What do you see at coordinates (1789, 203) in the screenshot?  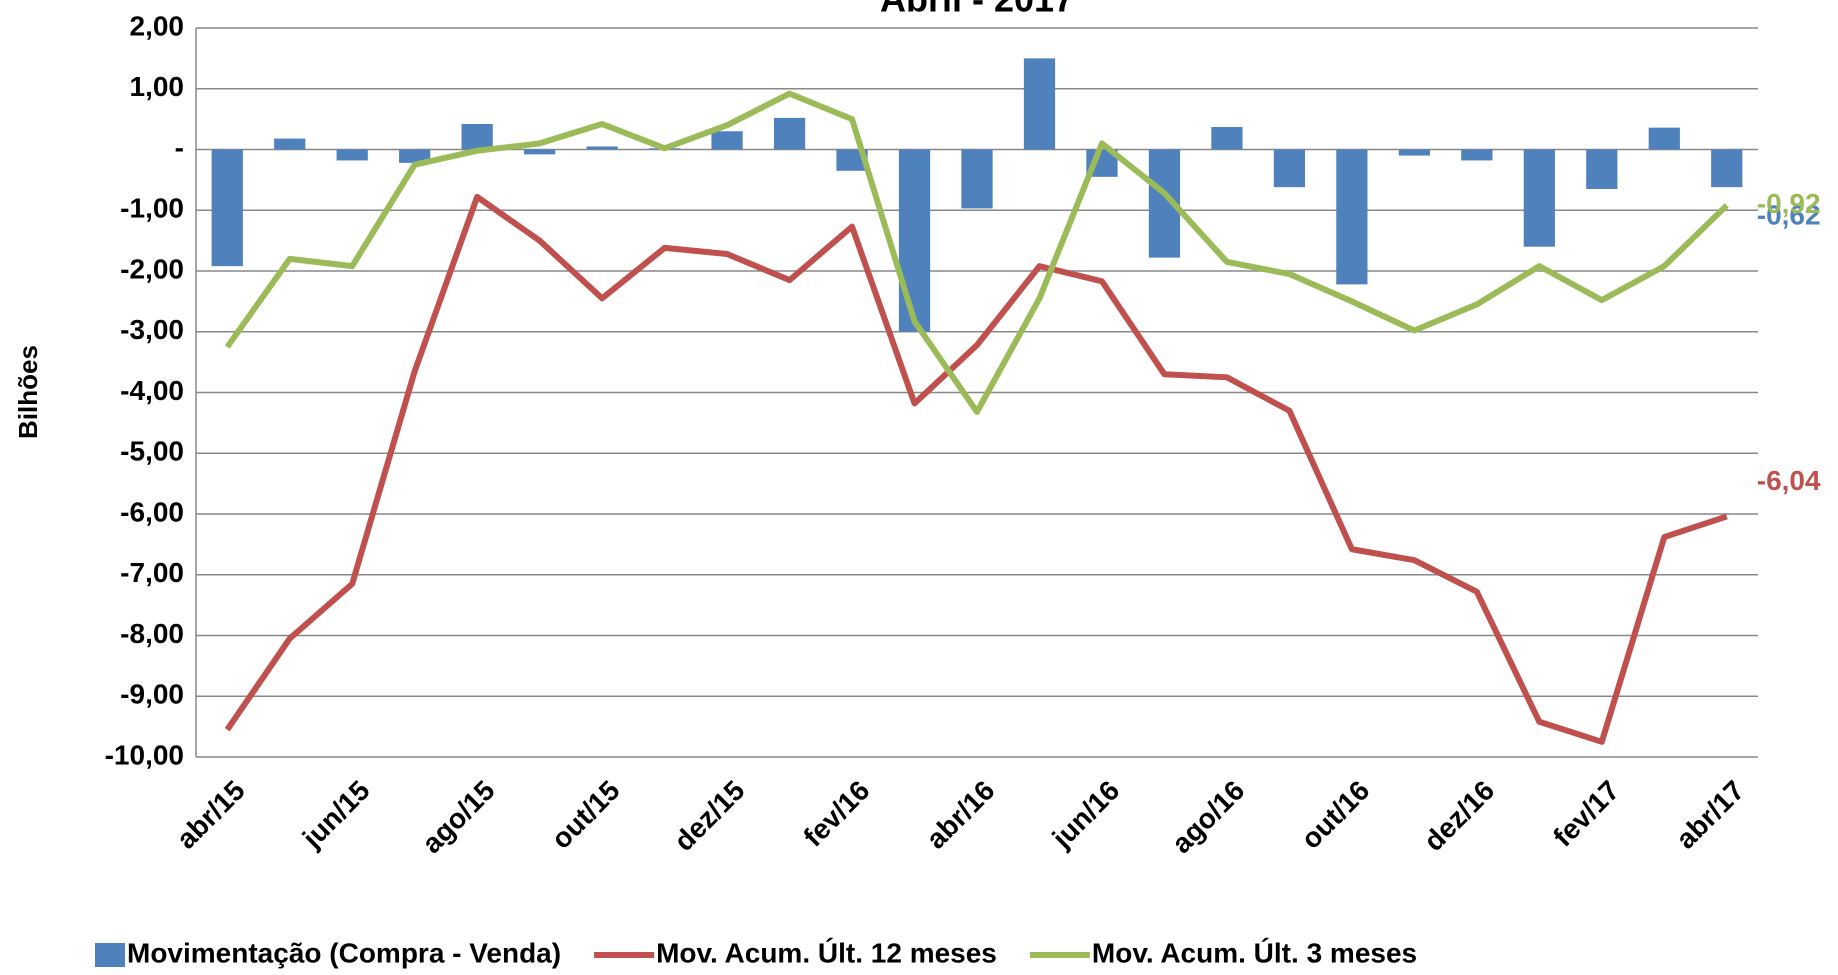 I see `data-label: -0,92` at bounding box center [1789, 203].